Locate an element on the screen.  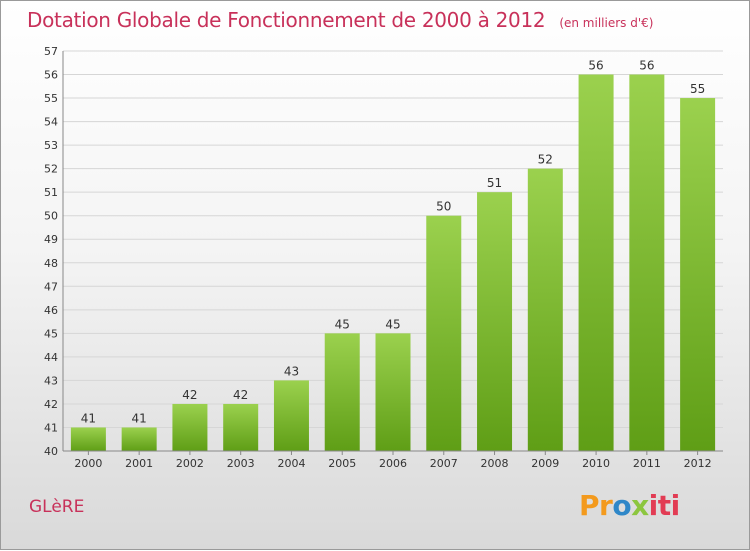
commune-name: GLèRE is located at coordinates (57, 507).